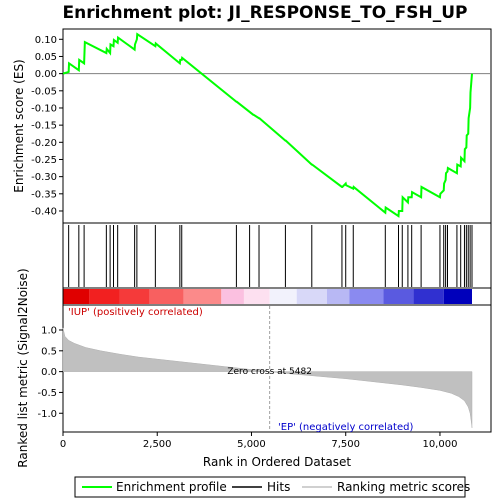 The height and width of the screenshot is (500, 500). I want to click on metric-xtick-label: 2,500, so click(157, 444).